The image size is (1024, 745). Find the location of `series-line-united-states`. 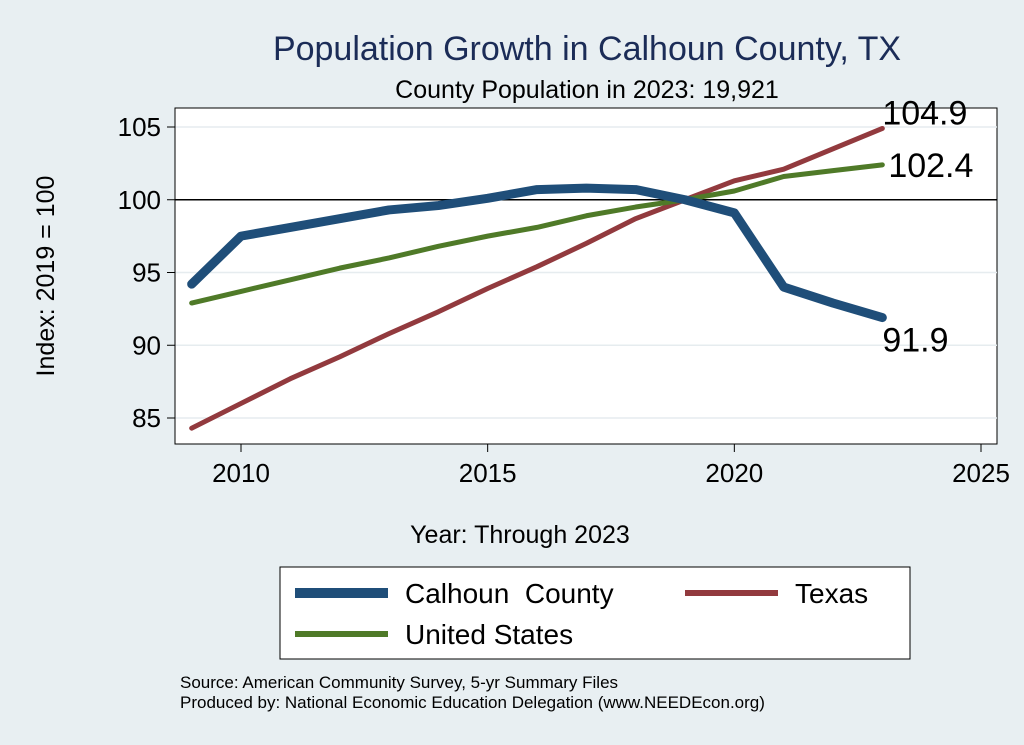

series-line-united-states is located at coordinates (537, 234).